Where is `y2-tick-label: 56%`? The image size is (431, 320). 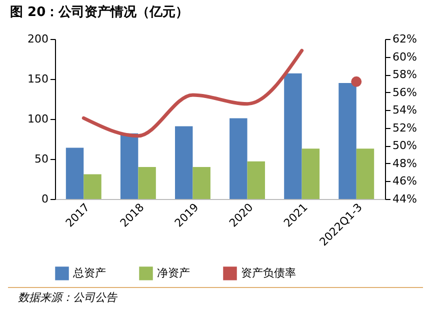 y2-tick-label: 56% is located at coordinates (404, 92).